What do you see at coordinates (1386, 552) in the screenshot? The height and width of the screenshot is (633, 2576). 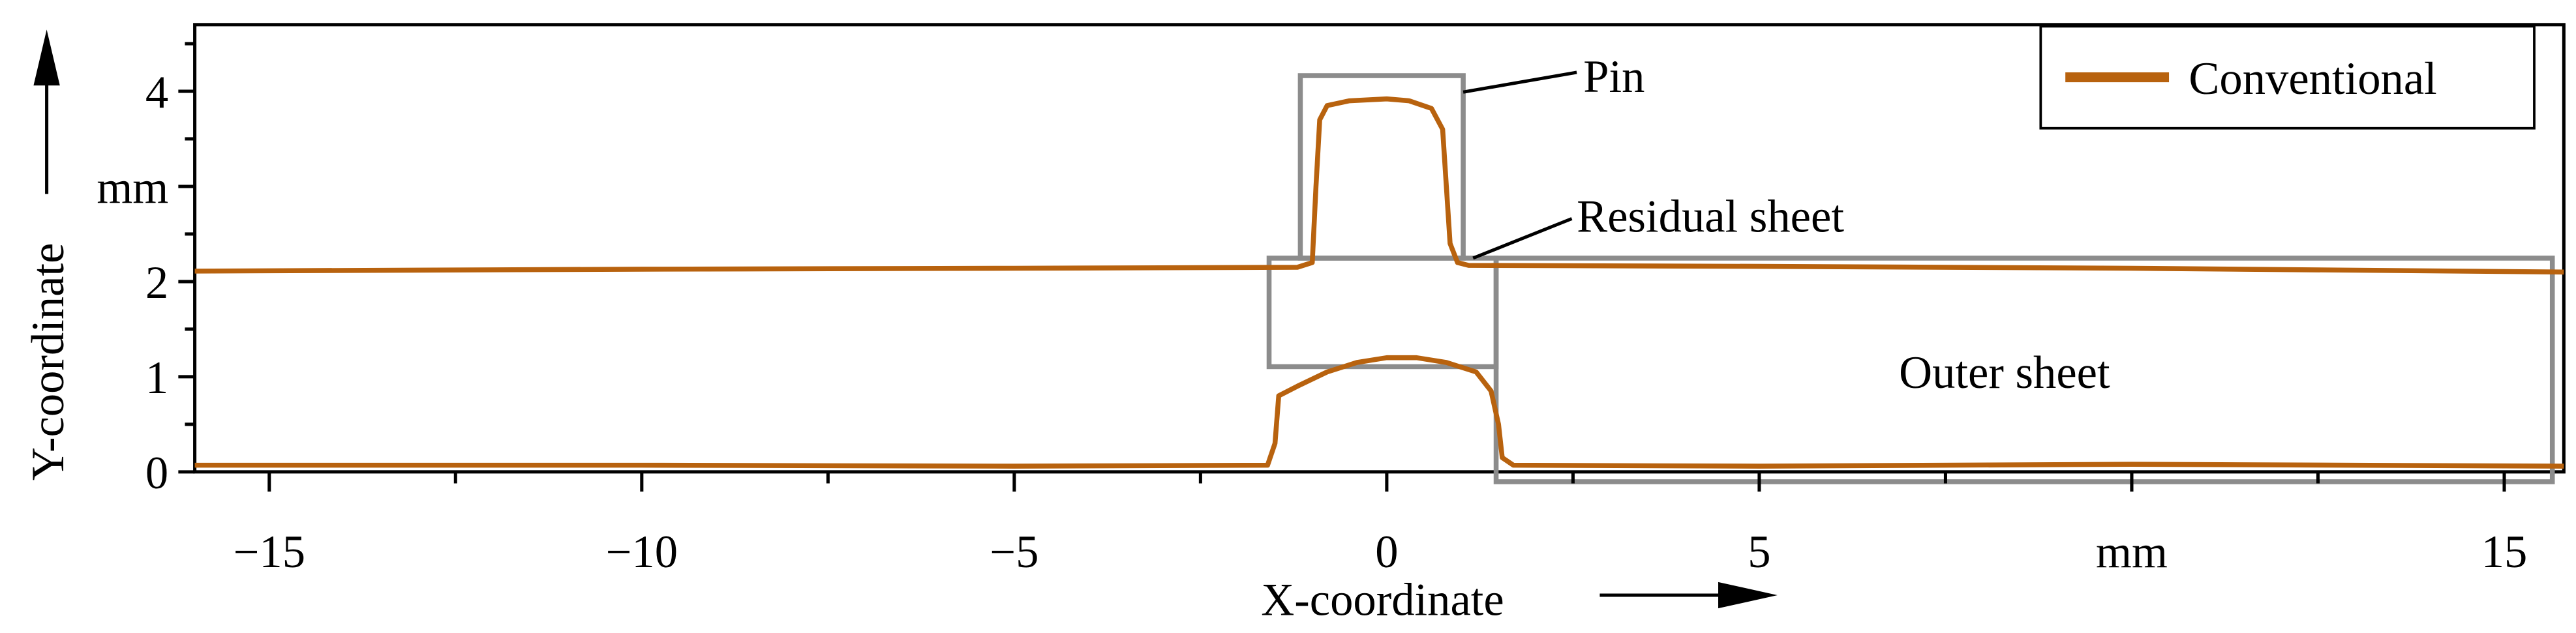 I see `x-tick-label: 0` at bounding box center [1386, 552].